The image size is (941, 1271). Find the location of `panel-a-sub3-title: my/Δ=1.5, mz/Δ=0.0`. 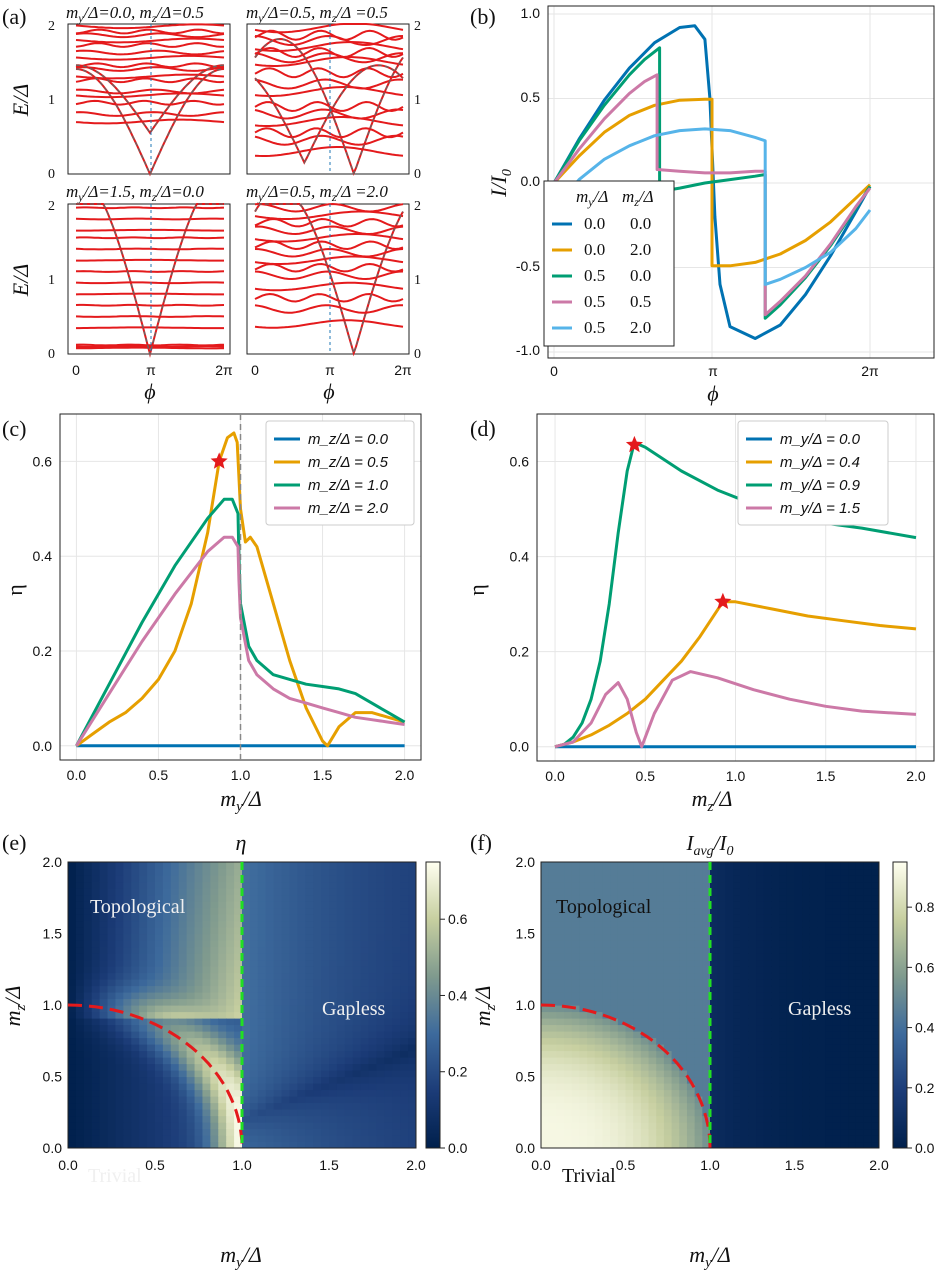

panel-a-sub3-title: my/Δ=1.5, mz/Δ=0.0 is located at coordinates (135, 193).